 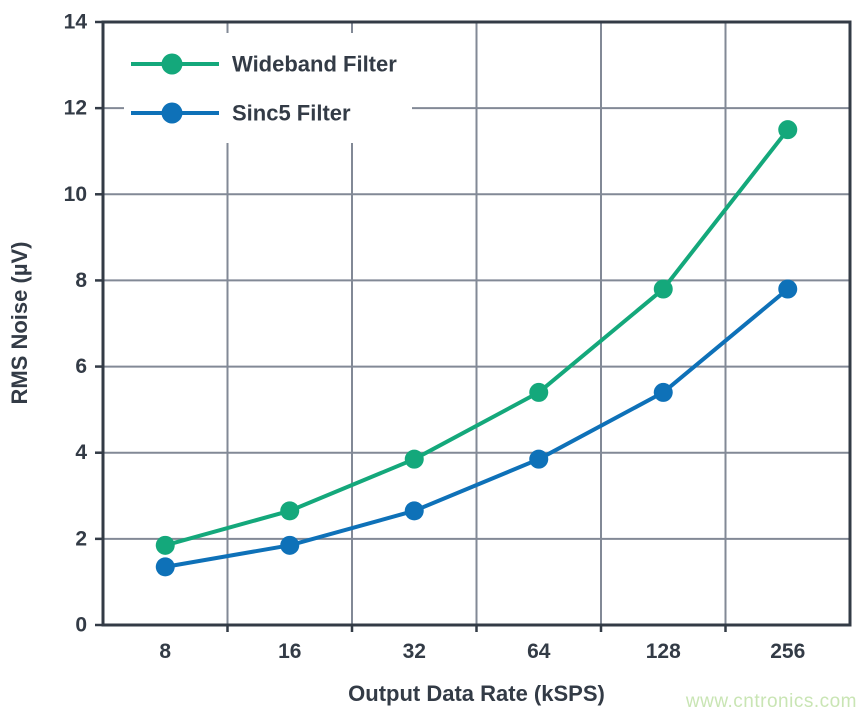 What do you see at coordinates (771, 701) in the screenshot?
I see `watermark: www.cntronics.com` at bounding box center [771, 701].